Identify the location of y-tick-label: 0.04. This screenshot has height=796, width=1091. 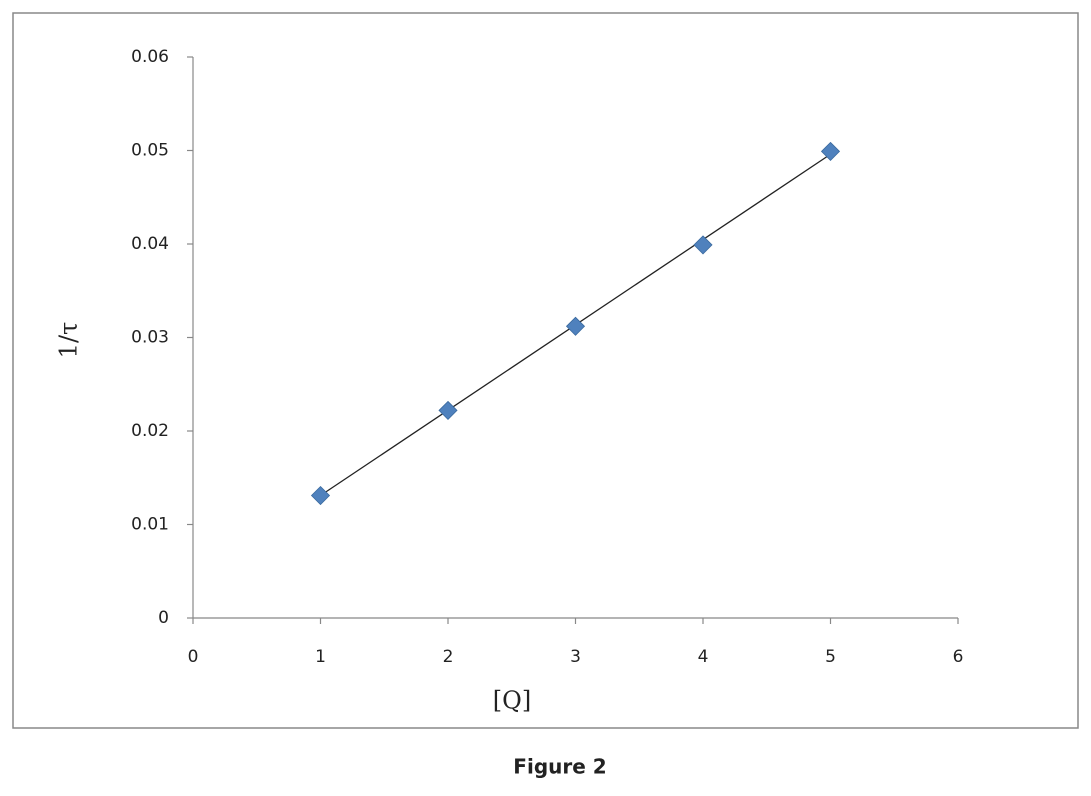
(150, 244).